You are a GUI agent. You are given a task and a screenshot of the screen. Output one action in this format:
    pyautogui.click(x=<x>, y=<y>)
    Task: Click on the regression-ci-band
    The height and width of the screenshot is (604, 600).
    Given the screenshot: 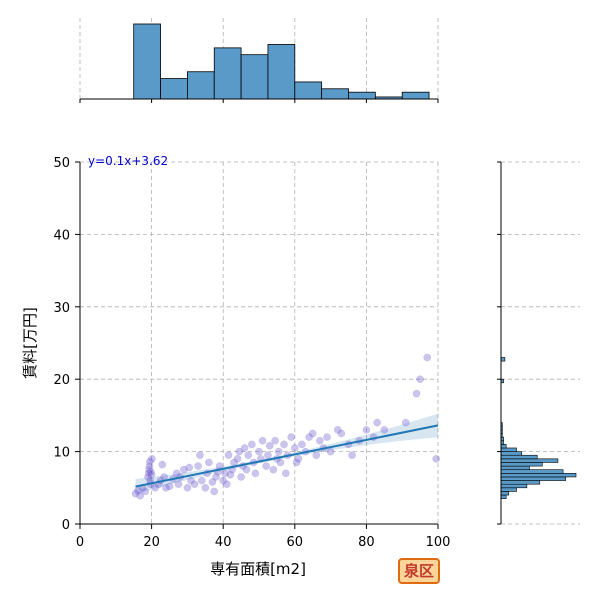 What is the action you would take?
    pyautogui.click(x=287, y=454)
    